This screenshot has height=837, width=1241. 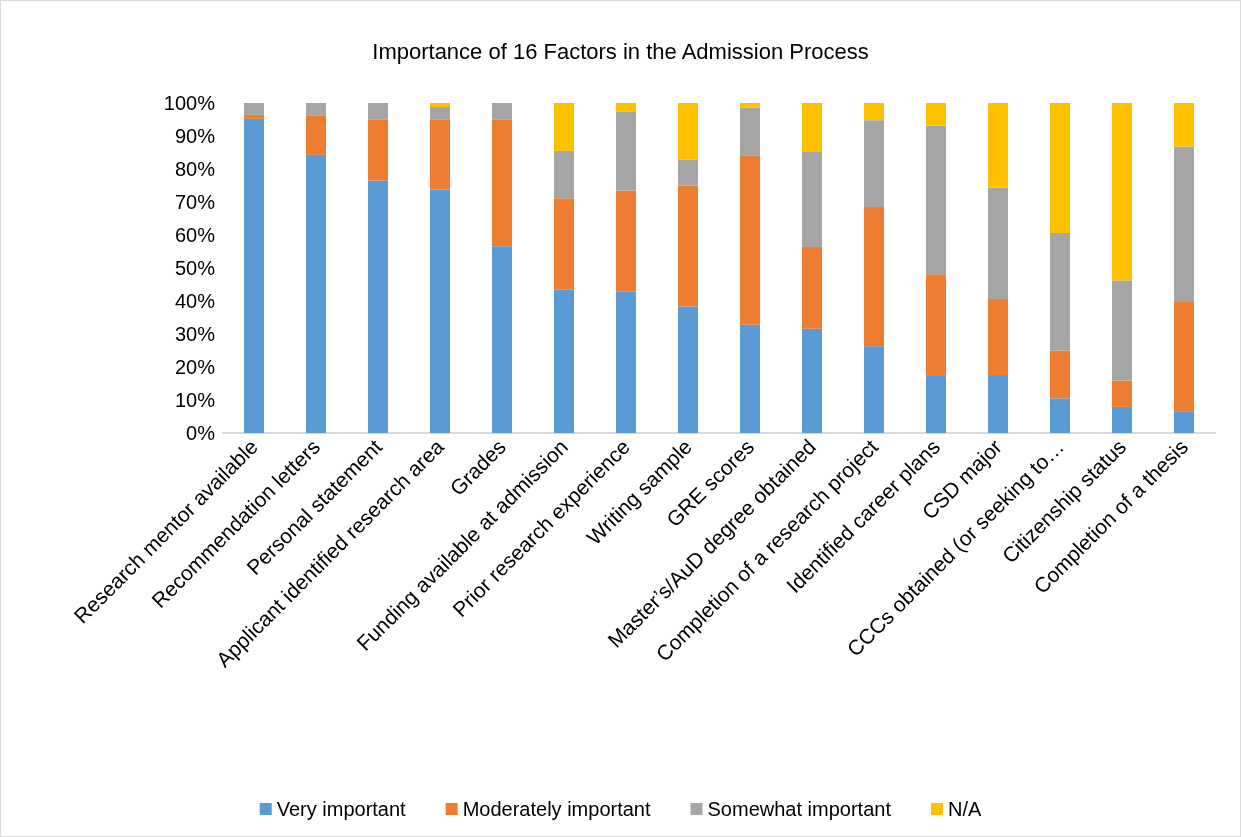 What do you see at coordinates (620, 51) in the screenshot?
I see `chart-title: Importance of 16 Factors in the Admission Process` at bounding box center [620, 51].